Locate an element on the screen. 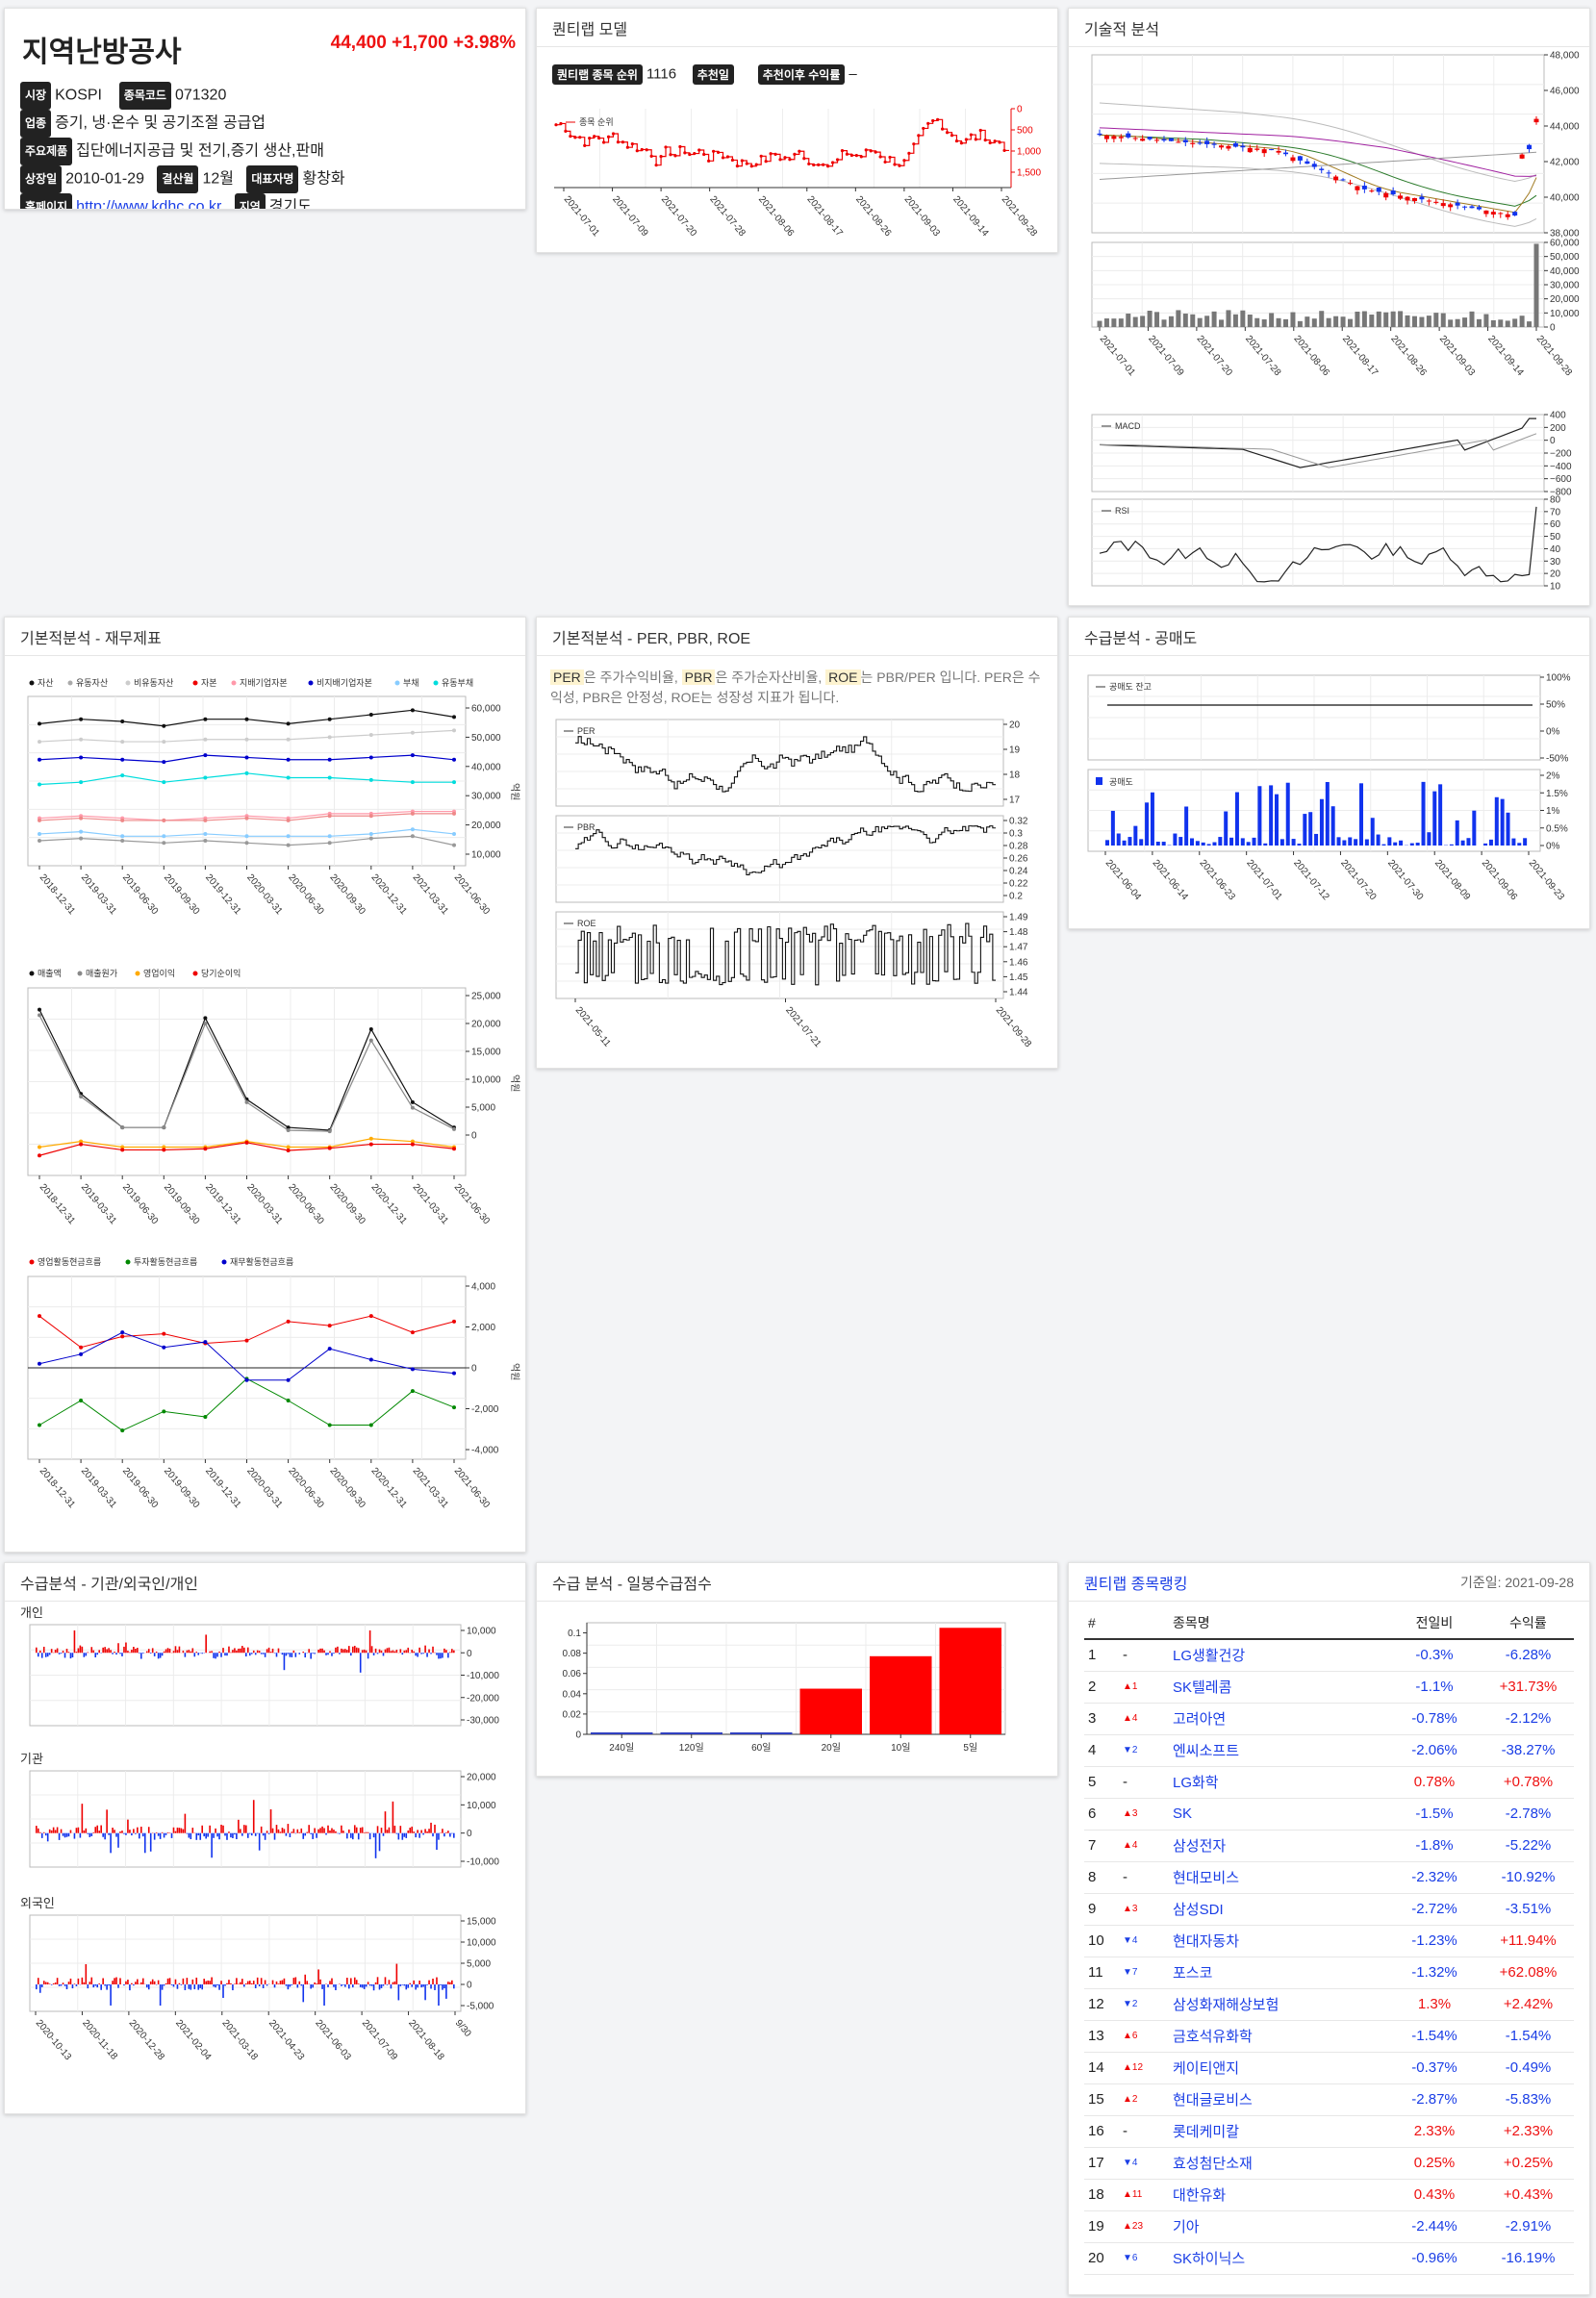 The image size is (1596, 2298). table-row: 3 ▲4 고려아연 -0.78% -2.12% is located at coordinates (1329, 1719).